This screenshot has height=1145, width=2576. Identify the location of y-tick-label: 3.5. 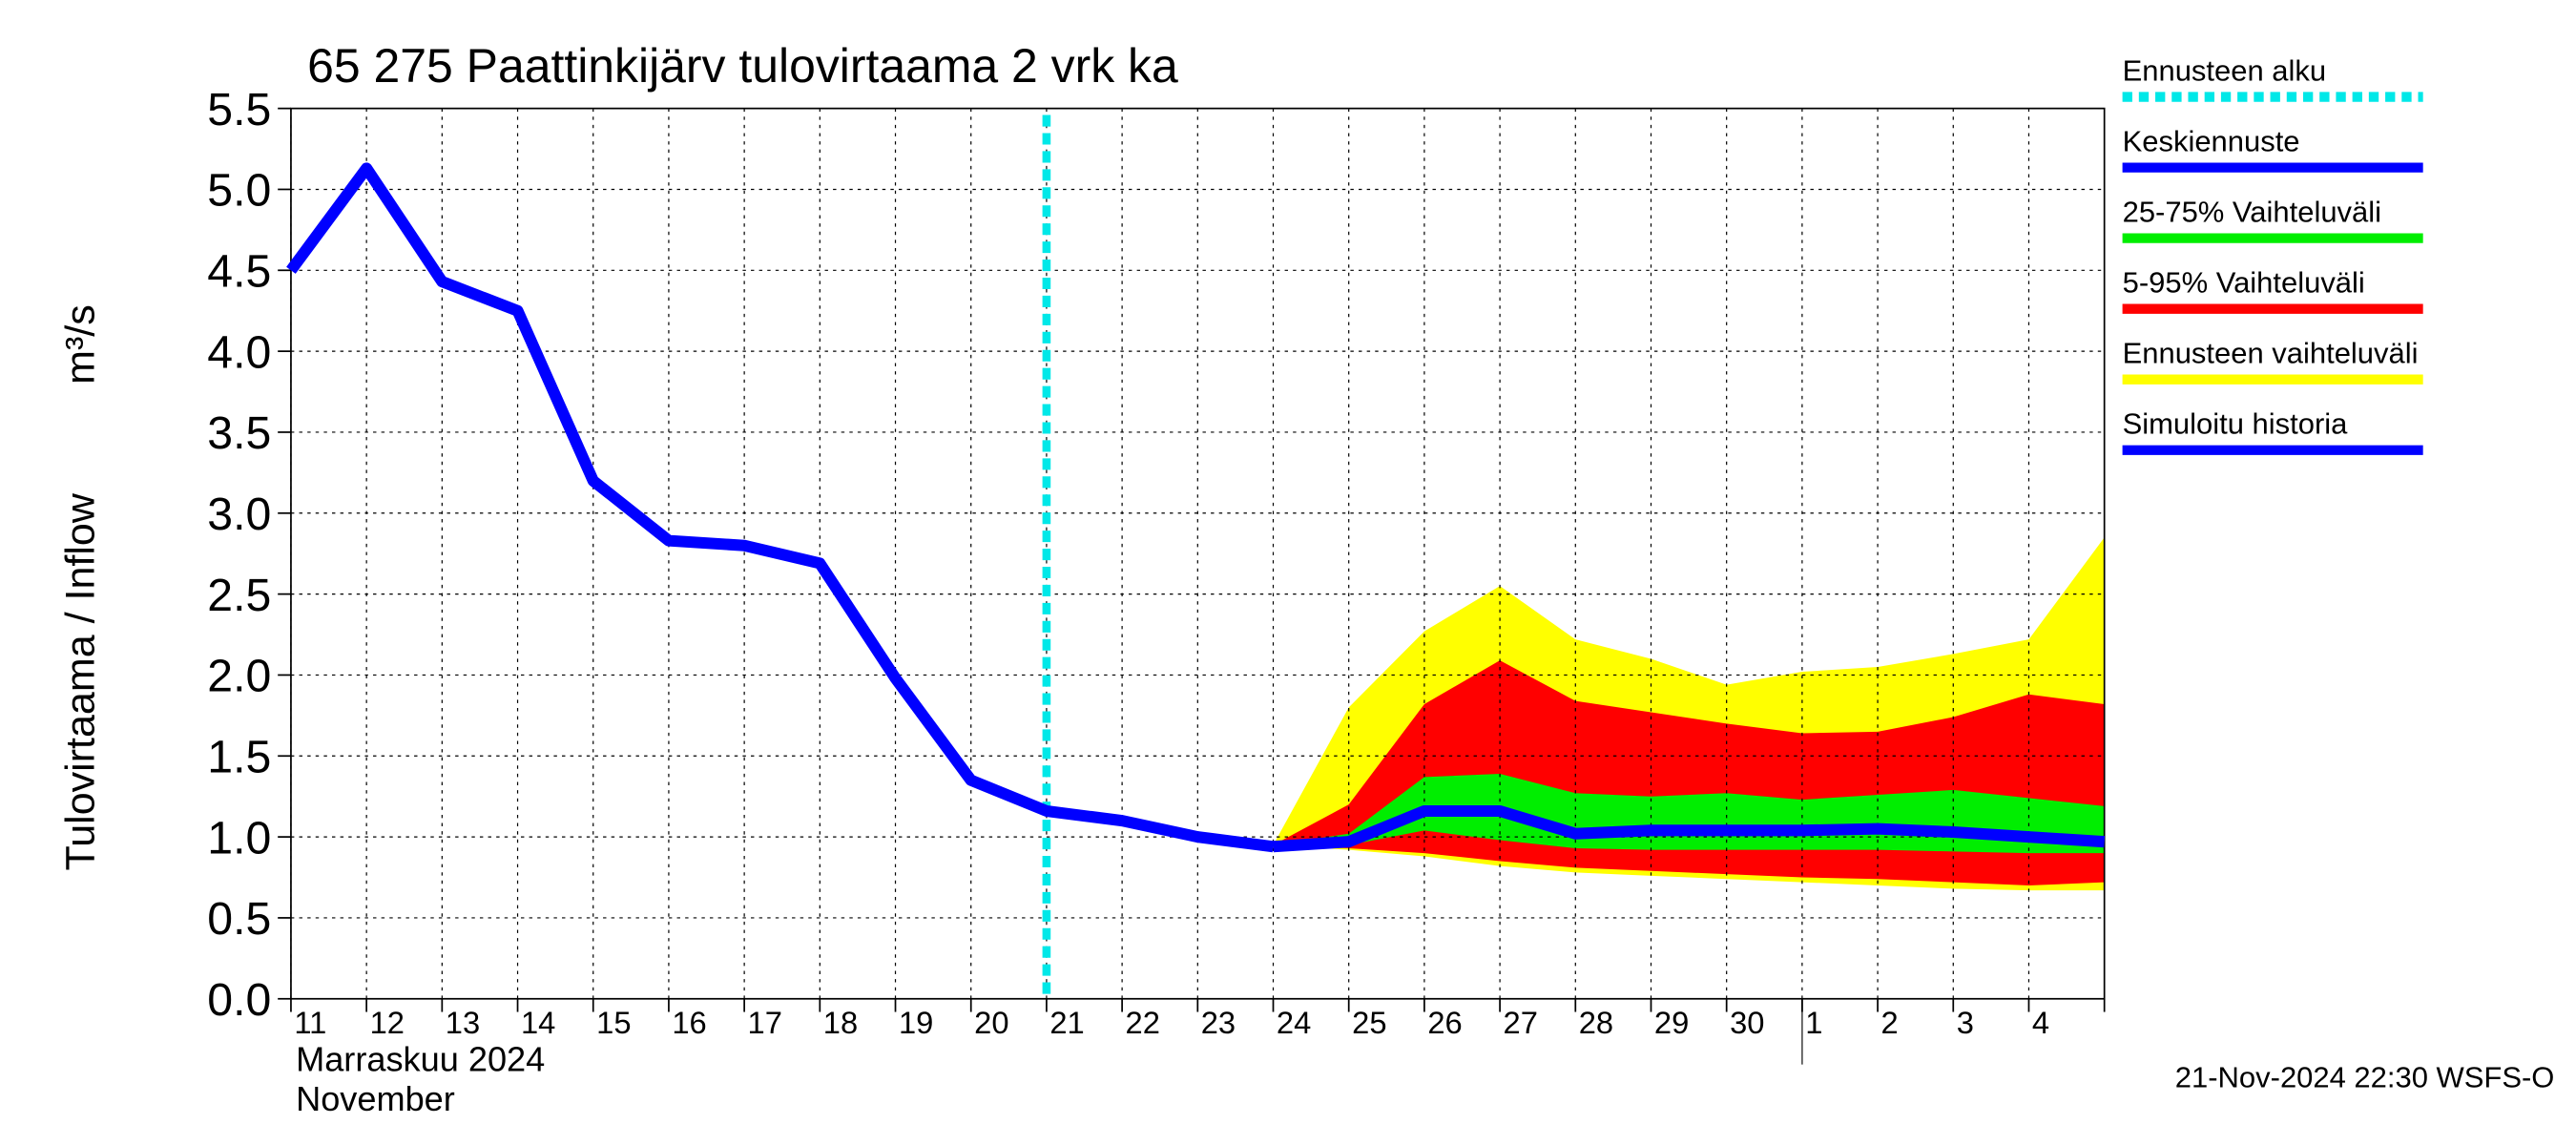
(239, 433).